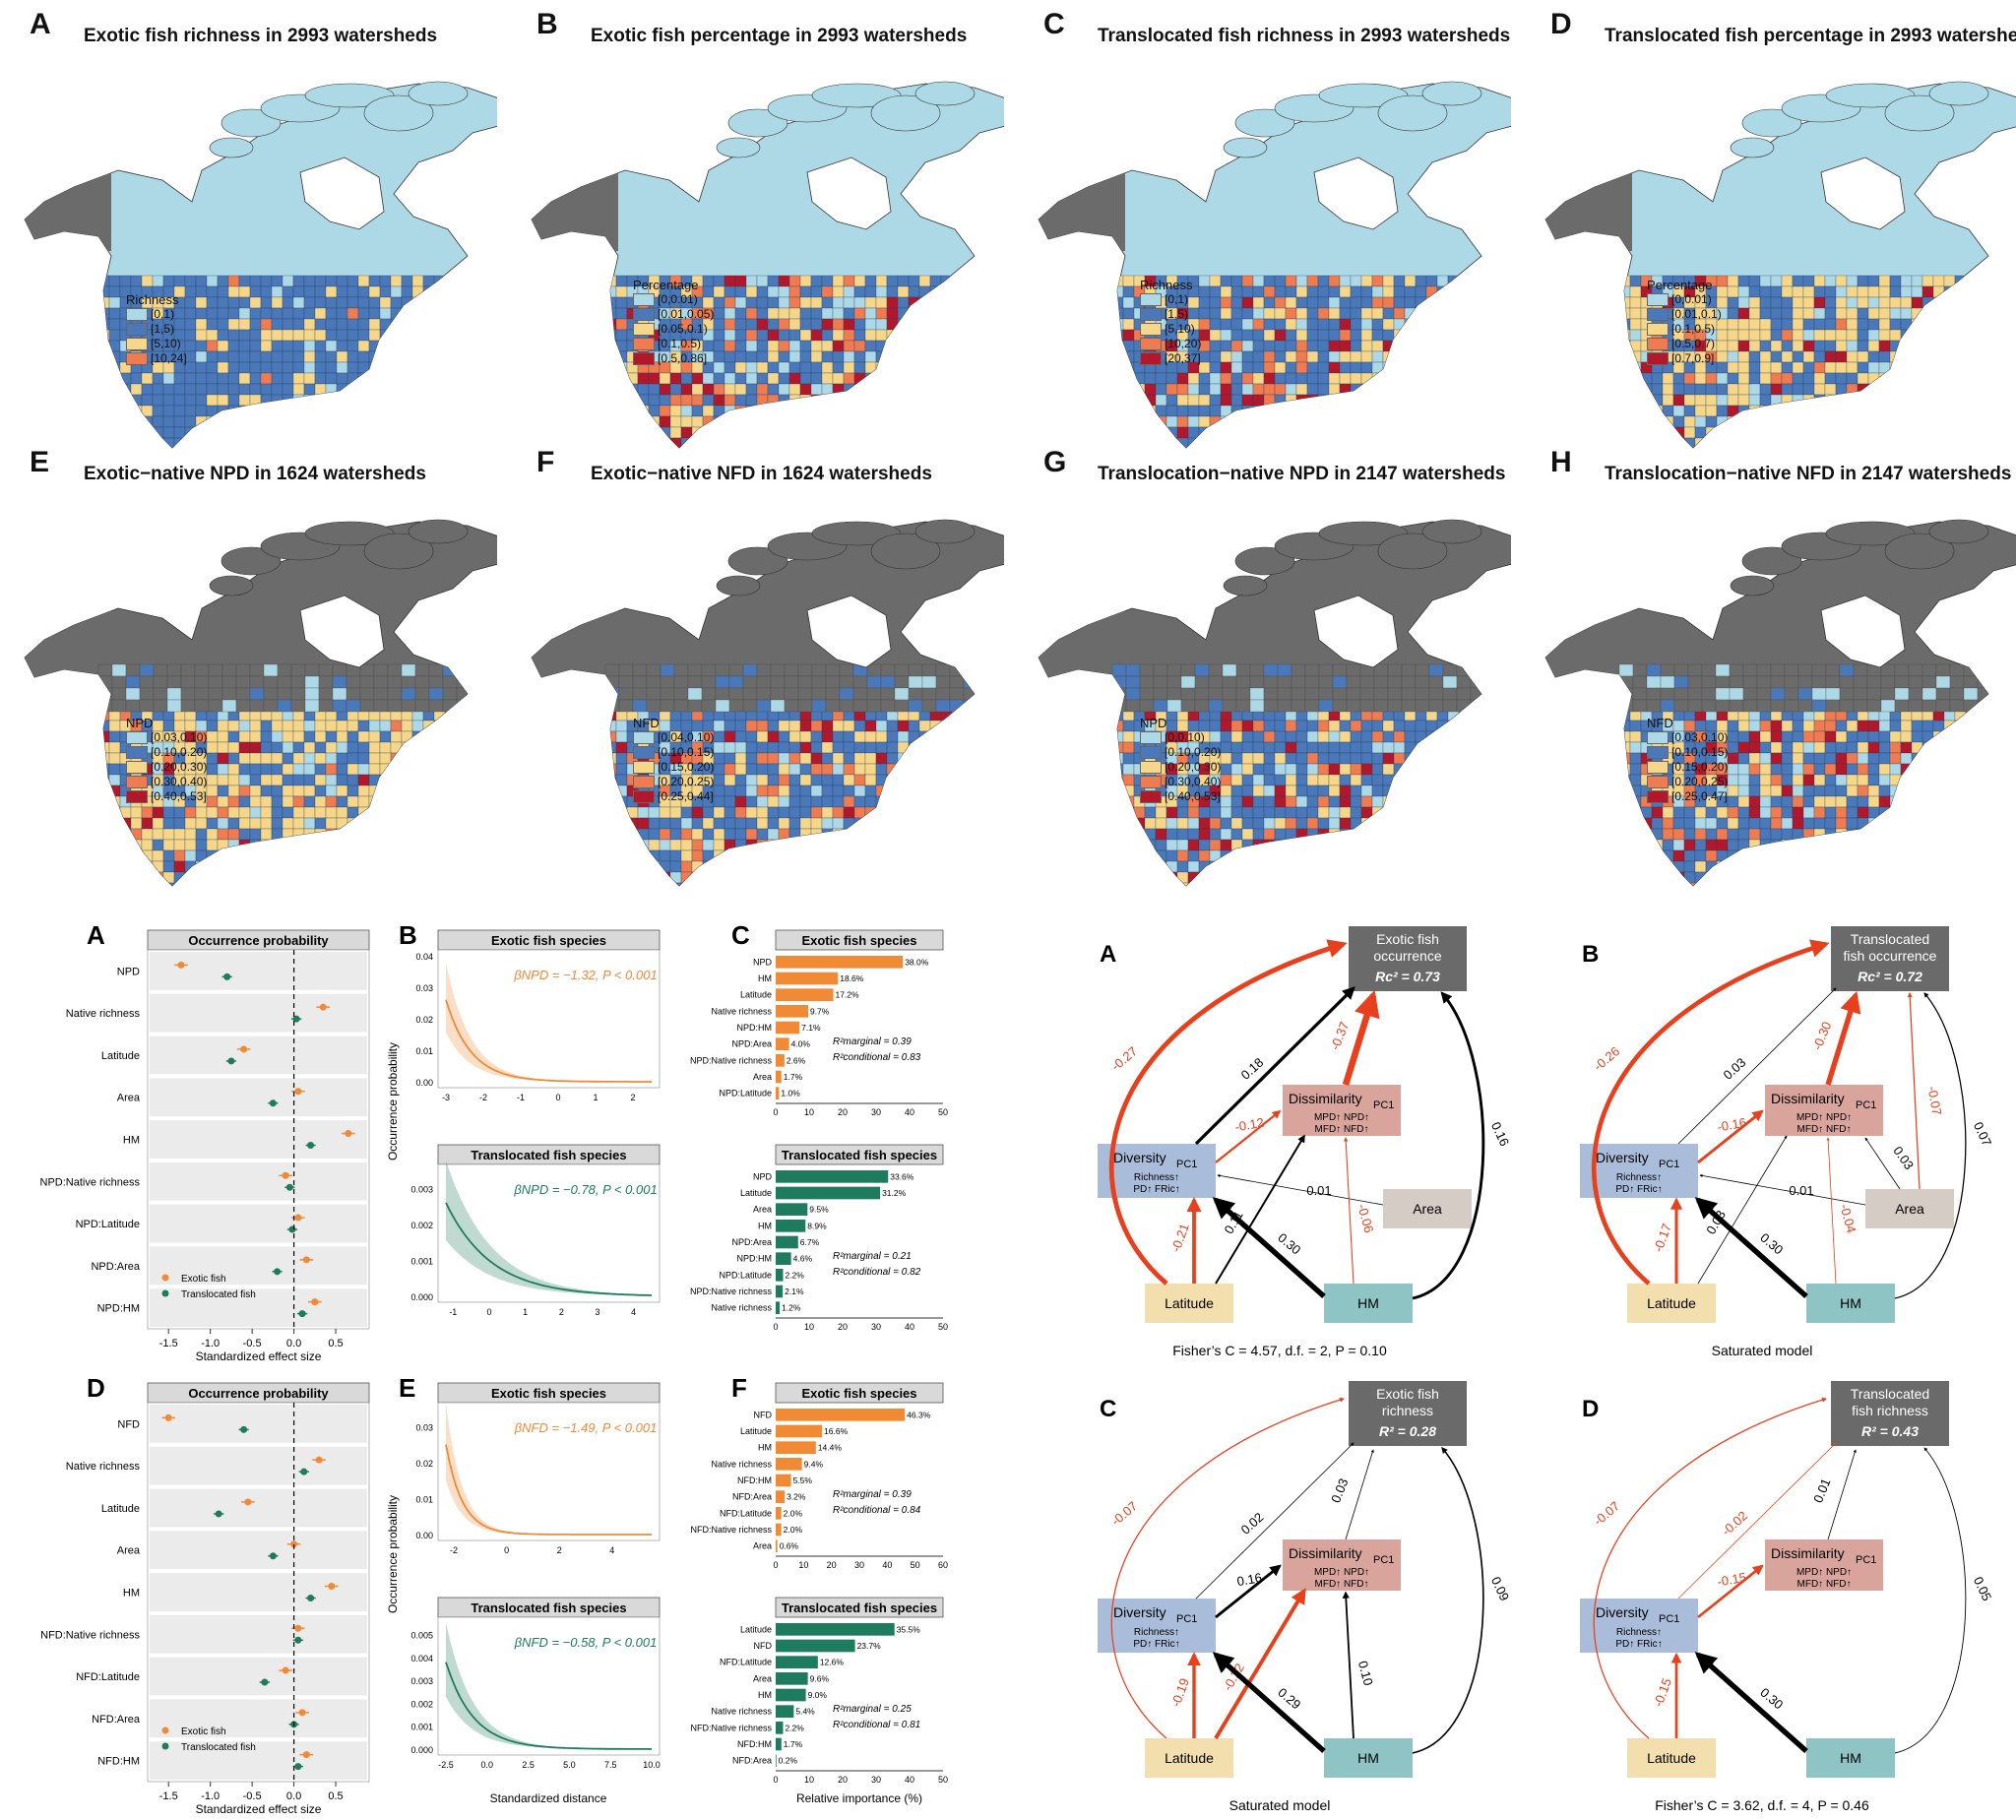  What do you see at coordinates (179, 752) in the screenshot?
I see `legend-label: [0.10,0.20)` at bounding box center [179, 752].